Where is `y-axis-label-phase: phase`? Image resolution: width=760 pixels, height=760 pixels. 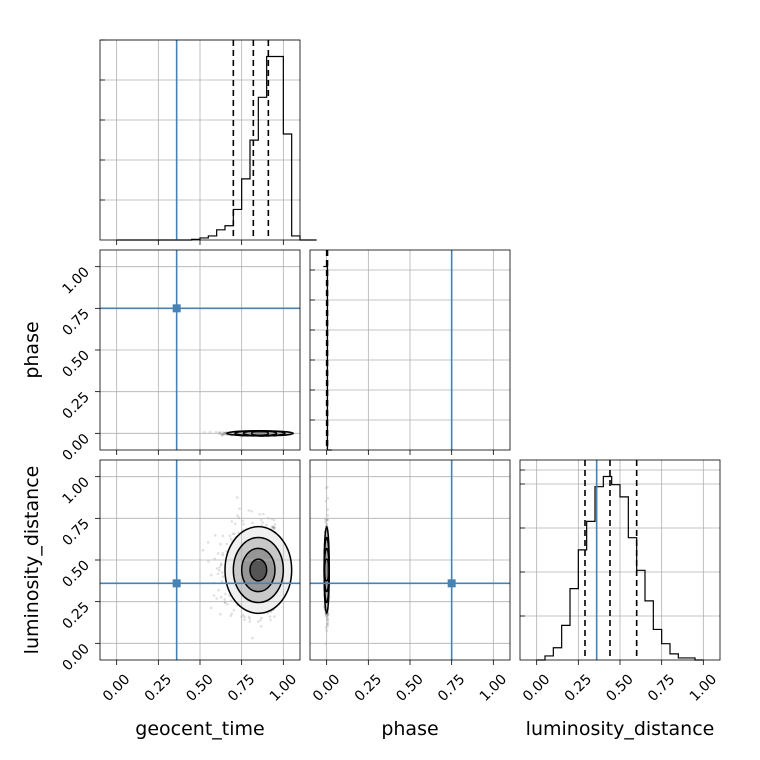 y-axis-label-phase: phase is located at coordinates (32, 349).